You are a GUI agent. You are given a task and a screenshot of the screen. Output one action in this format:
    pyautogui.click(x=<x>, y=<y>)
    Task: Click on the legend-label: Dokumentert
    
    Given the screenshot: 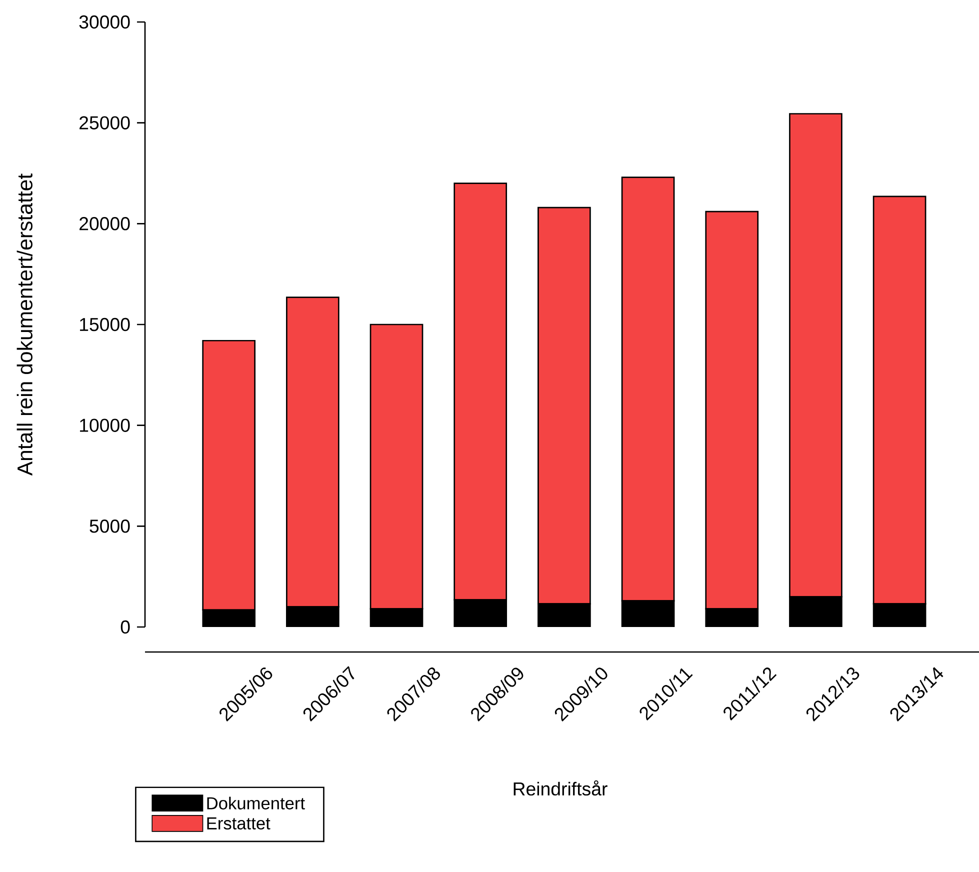 What is the action you would take?
    pyautogui.click(x=256, y=803)
    